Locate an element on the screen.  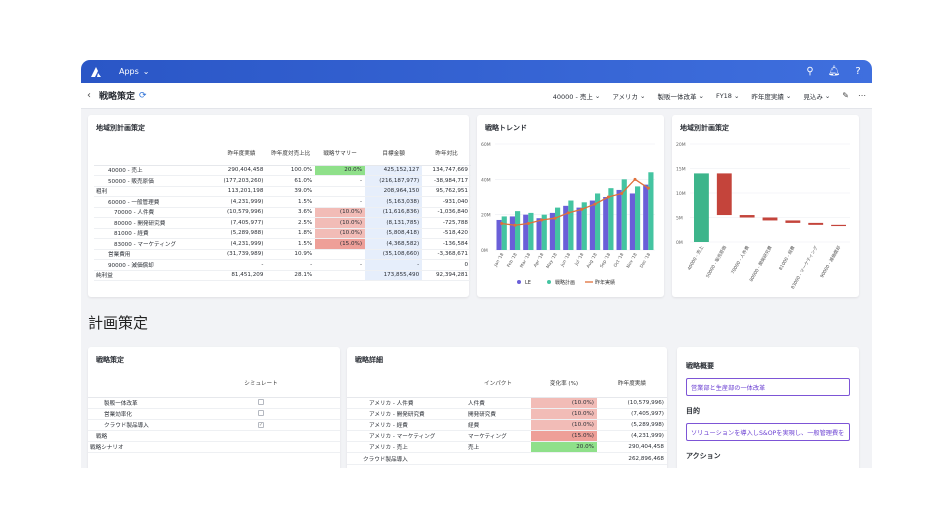
filter-dropdown: 製販一体改革 ⌄ is located at coordinates (681, 96).